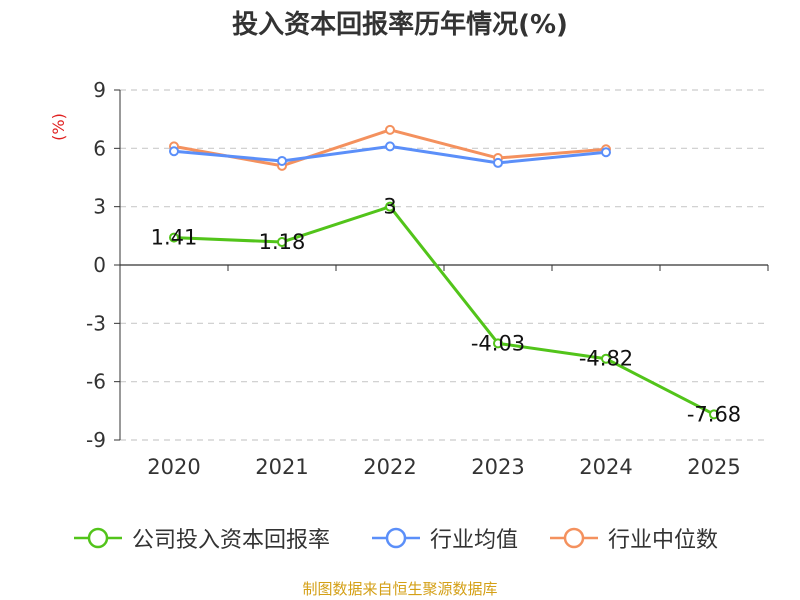  I want to click on x-tick-label: 2025, so click(713, 467).